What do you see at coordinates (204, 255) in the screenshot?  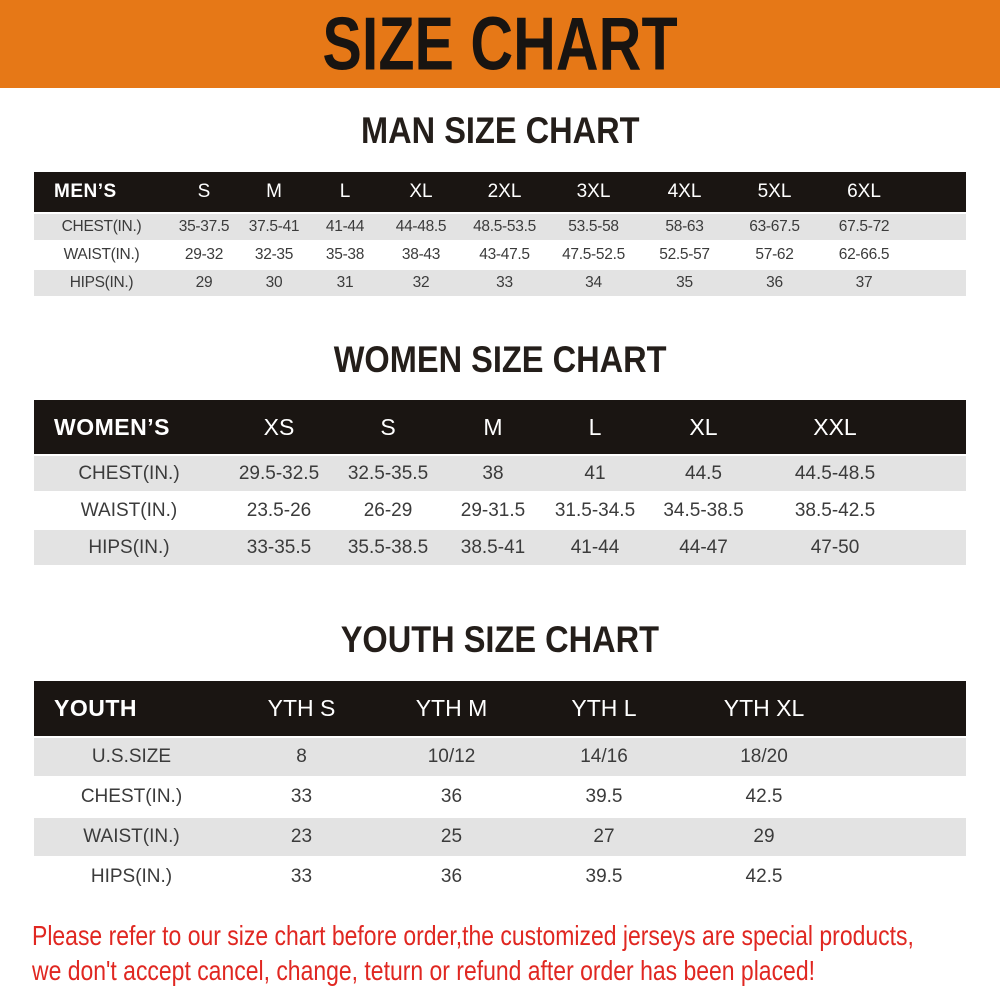 I see `size-value-cell: 29-32` at bounding box center [204, 255].